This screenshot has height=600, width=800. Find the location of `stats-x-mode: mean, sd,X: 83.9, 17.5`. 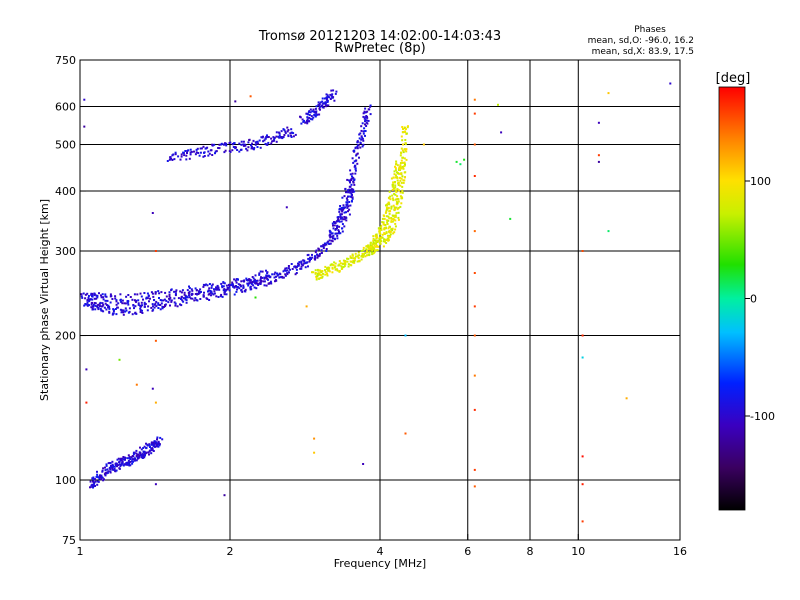

stats-x-mode: mean, sd,X: 83.9, 17.5 is located at coordinates (643, 52).